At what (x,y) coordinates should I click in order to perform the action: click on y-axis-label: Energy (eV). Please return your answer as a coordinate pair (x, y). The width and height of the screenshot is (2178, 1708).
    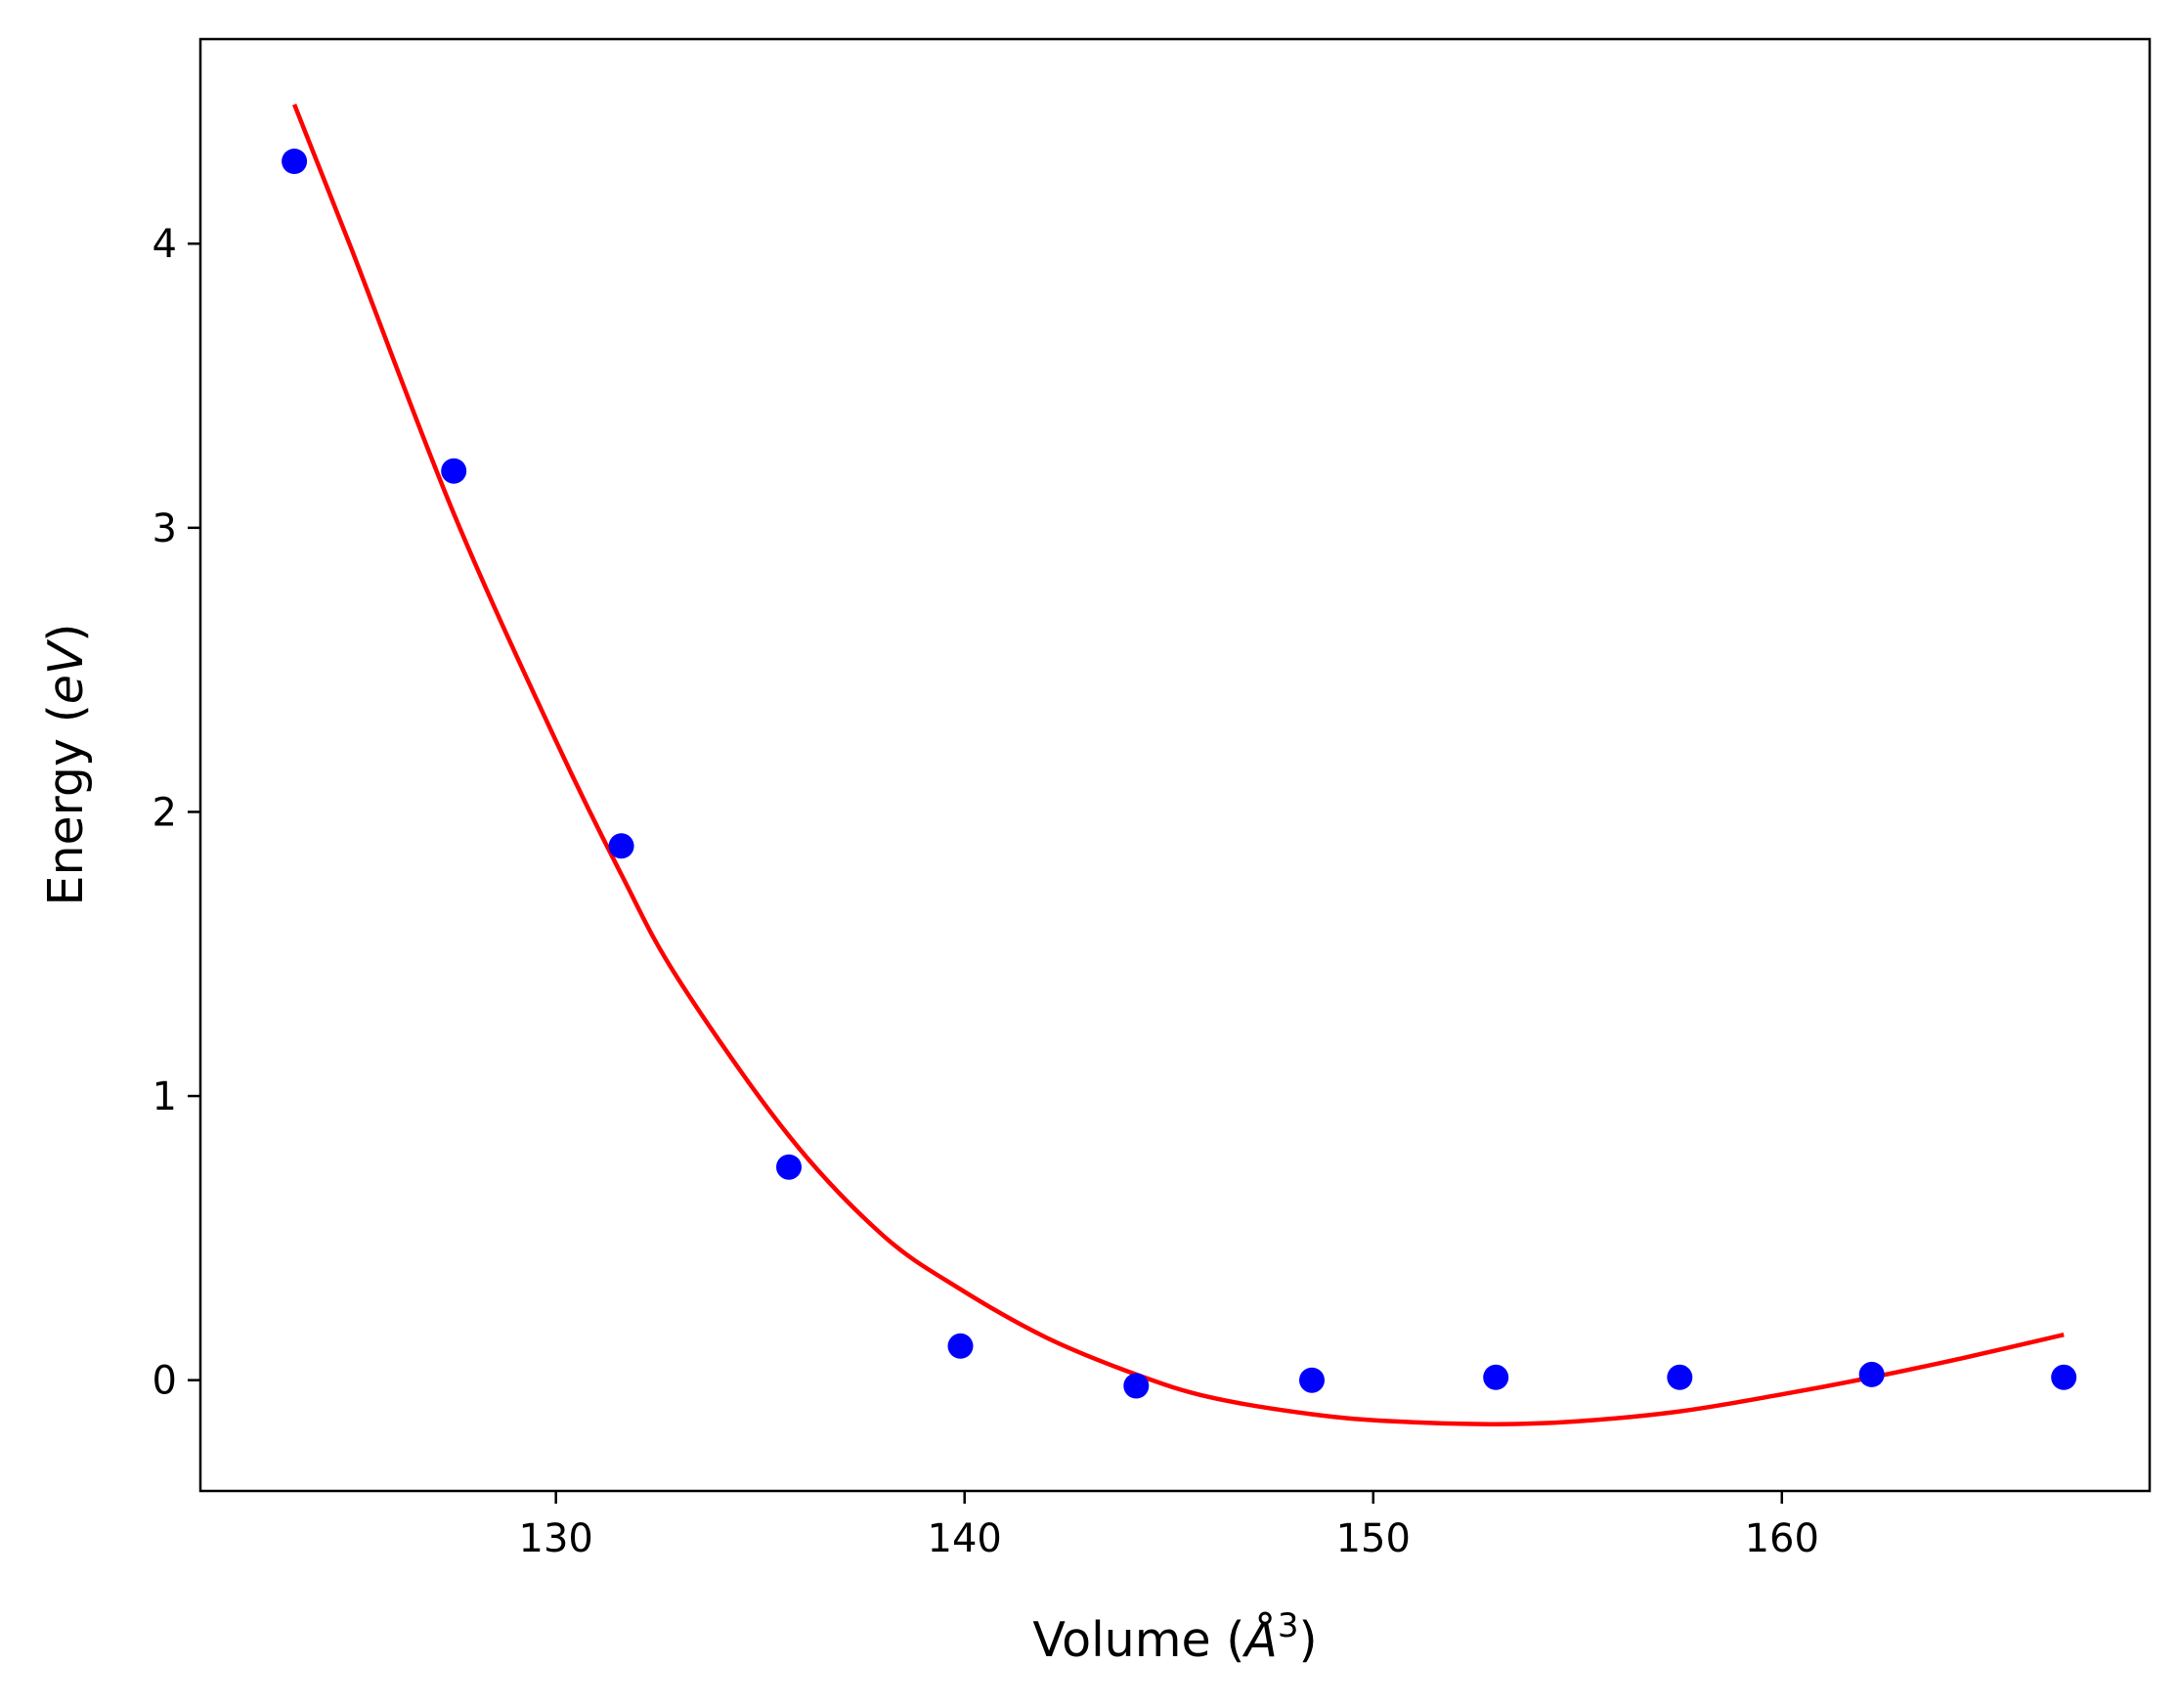
    Looking at the image, I should click on (66, 764).